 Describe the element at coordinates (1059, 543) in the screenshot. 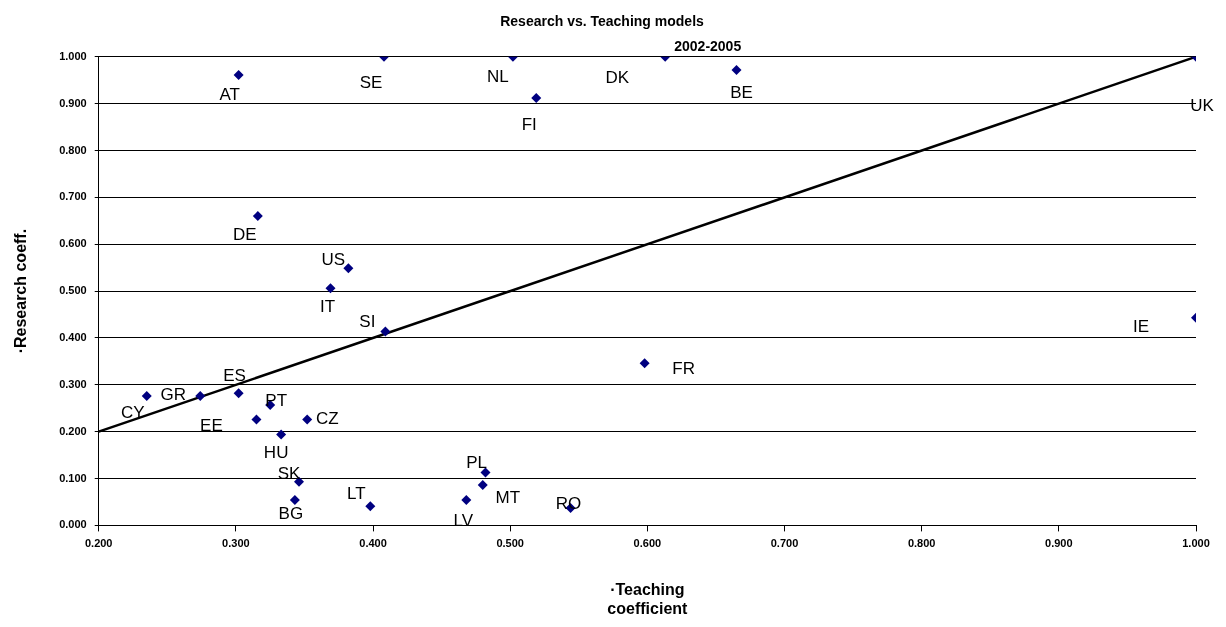

I see `x-tick-label: 0.900` at that location.